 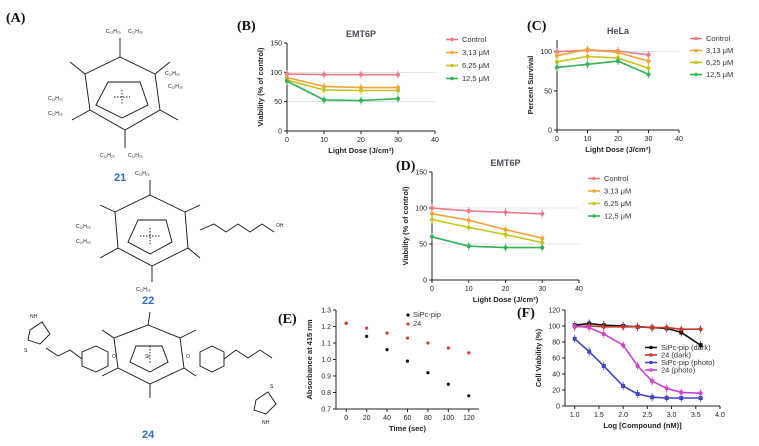 What do you see at coordinates (150, 376) in the screenshot?
I see `compound-24-structure: Si O O NH S NH S 24` at bounding box center [150, 376].